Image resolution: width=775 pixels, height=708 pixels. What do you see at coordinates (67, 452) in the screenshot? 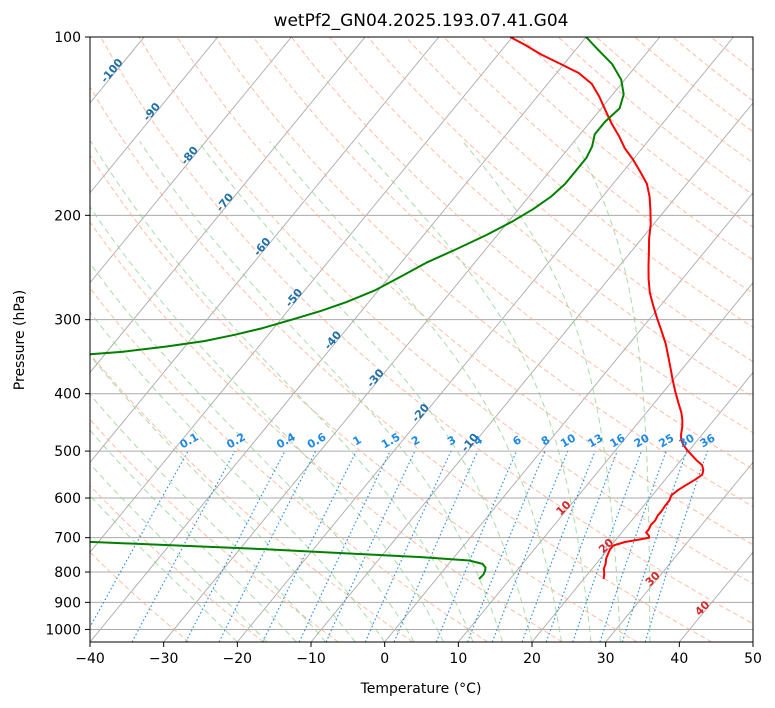
I see `y-tick-label: 500` at bounding box center [67, 452].